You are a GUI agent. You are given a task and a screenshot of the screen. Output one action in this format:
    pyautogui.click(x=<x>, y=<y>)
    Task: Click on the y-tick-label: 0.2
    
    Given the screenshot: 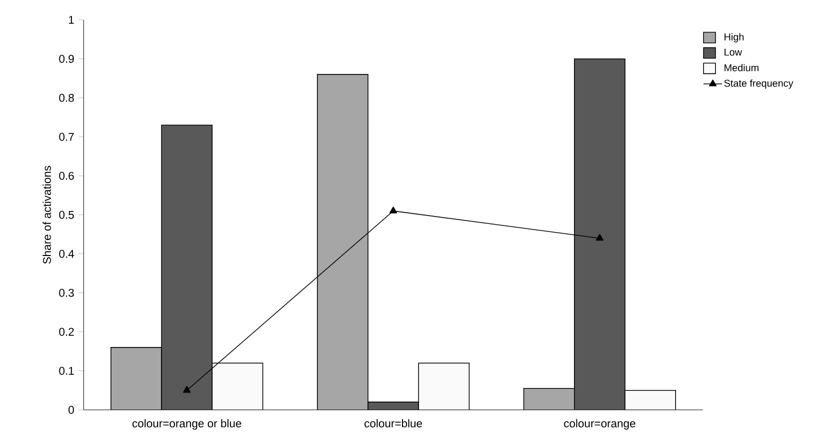 What is the action you would take?
    pyautogui.click(x=66, y=332)
    